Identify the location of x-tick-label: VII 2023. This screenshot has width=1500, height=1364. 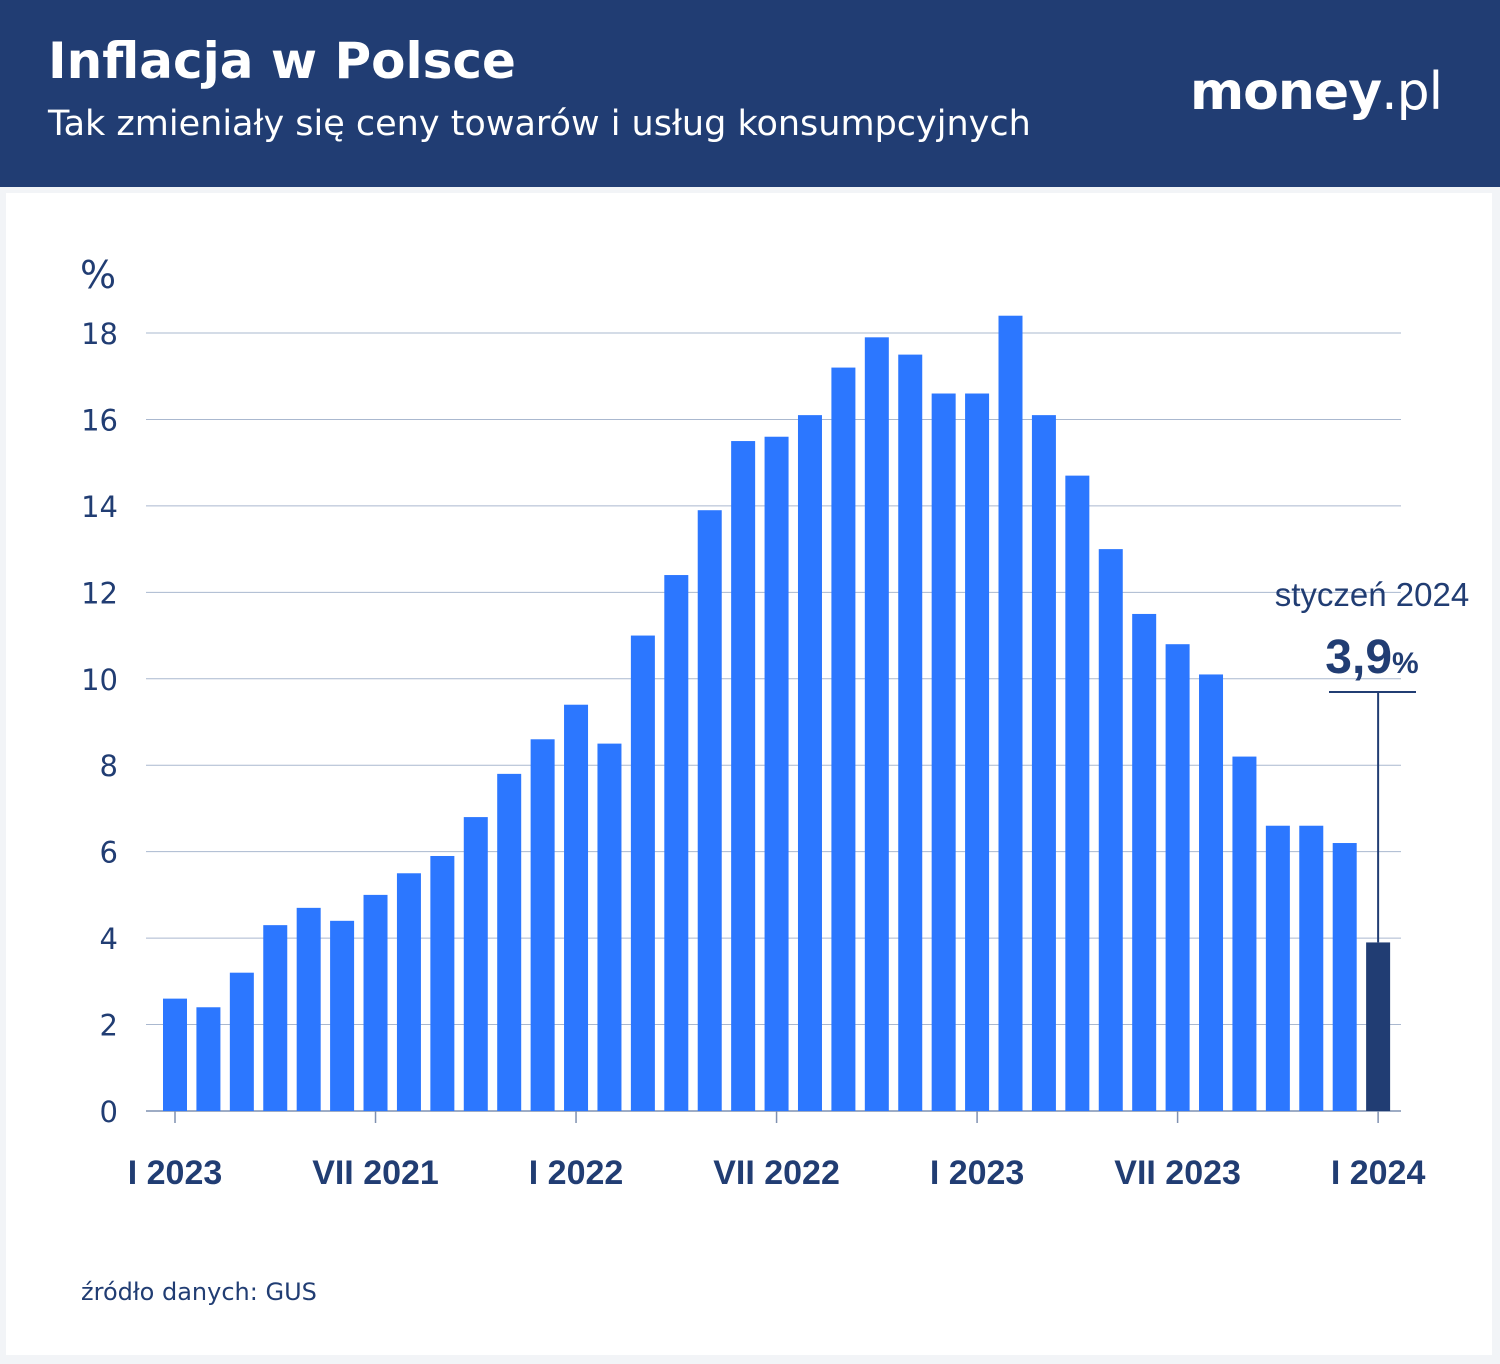
(1177, 1173).